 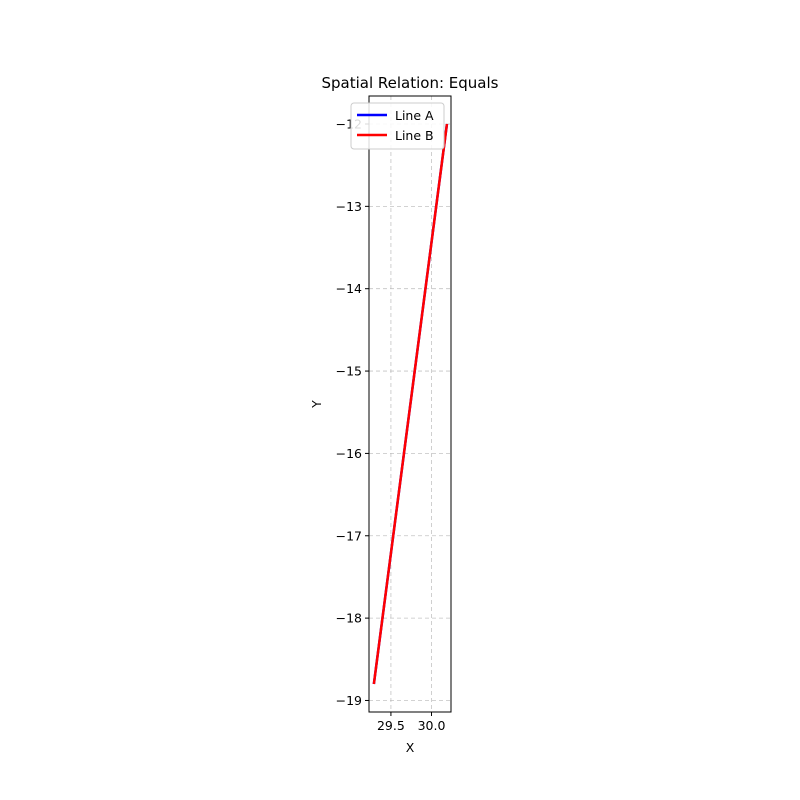 I want to click on y-tick-label: −19, so click(x=349, y=700).